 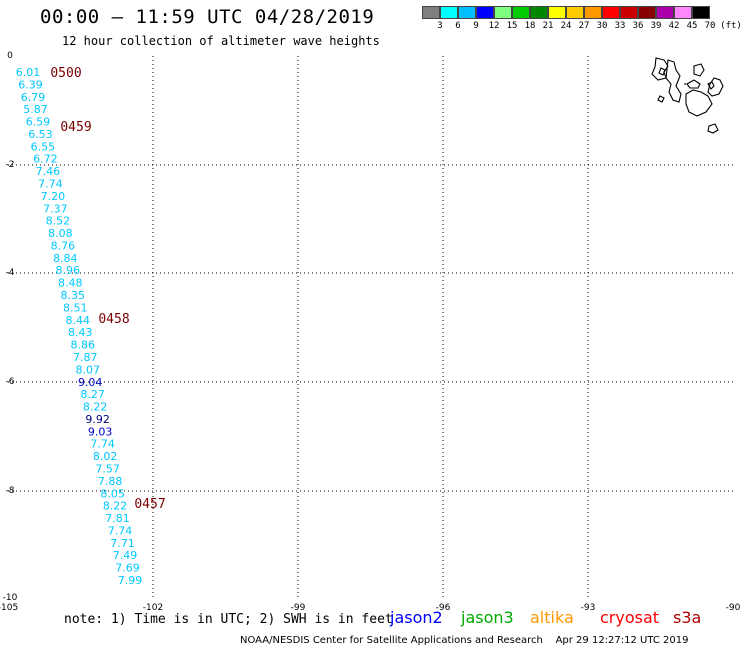 What do you see at coordinates (80, 332) in the screenshot?
I see `track-value: 8.43` at bounding box center [80, 332].